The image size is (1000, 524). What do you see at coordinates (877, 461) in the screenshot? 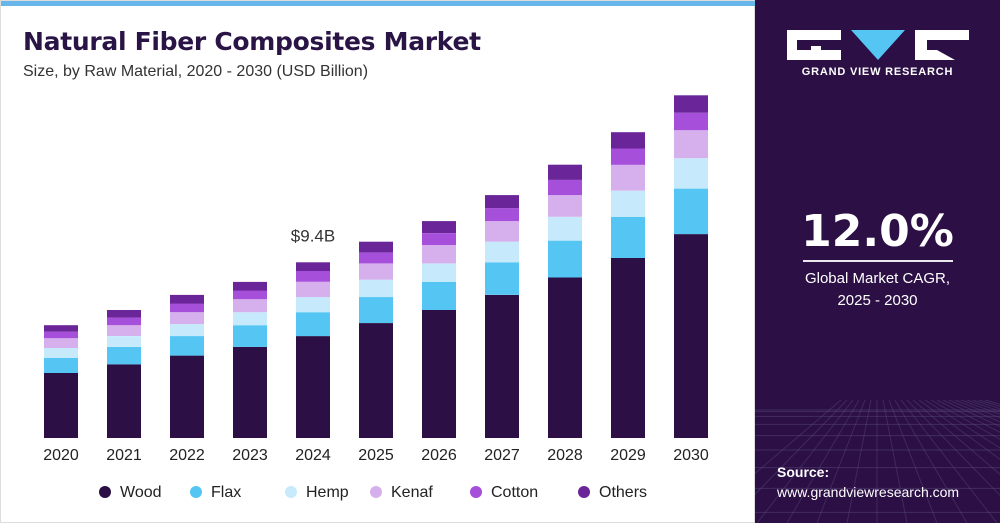
I see `perspective-grid-decoration` at bounding box center [877, 461].